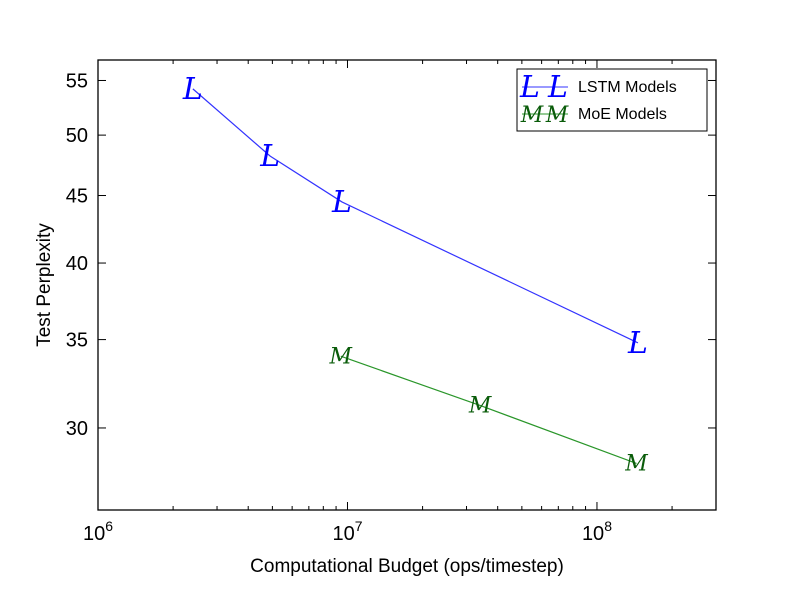  Describe the element at coordinates (77, 136) in the screenshot. I see `y-tick-label: 50` at that location.